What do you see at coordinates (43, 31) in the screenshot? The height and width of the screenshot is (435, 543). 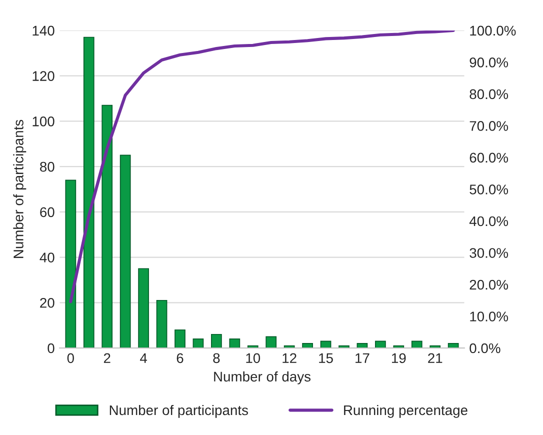 I see `y-tick-label: 140` at bounding box center [43, 31].